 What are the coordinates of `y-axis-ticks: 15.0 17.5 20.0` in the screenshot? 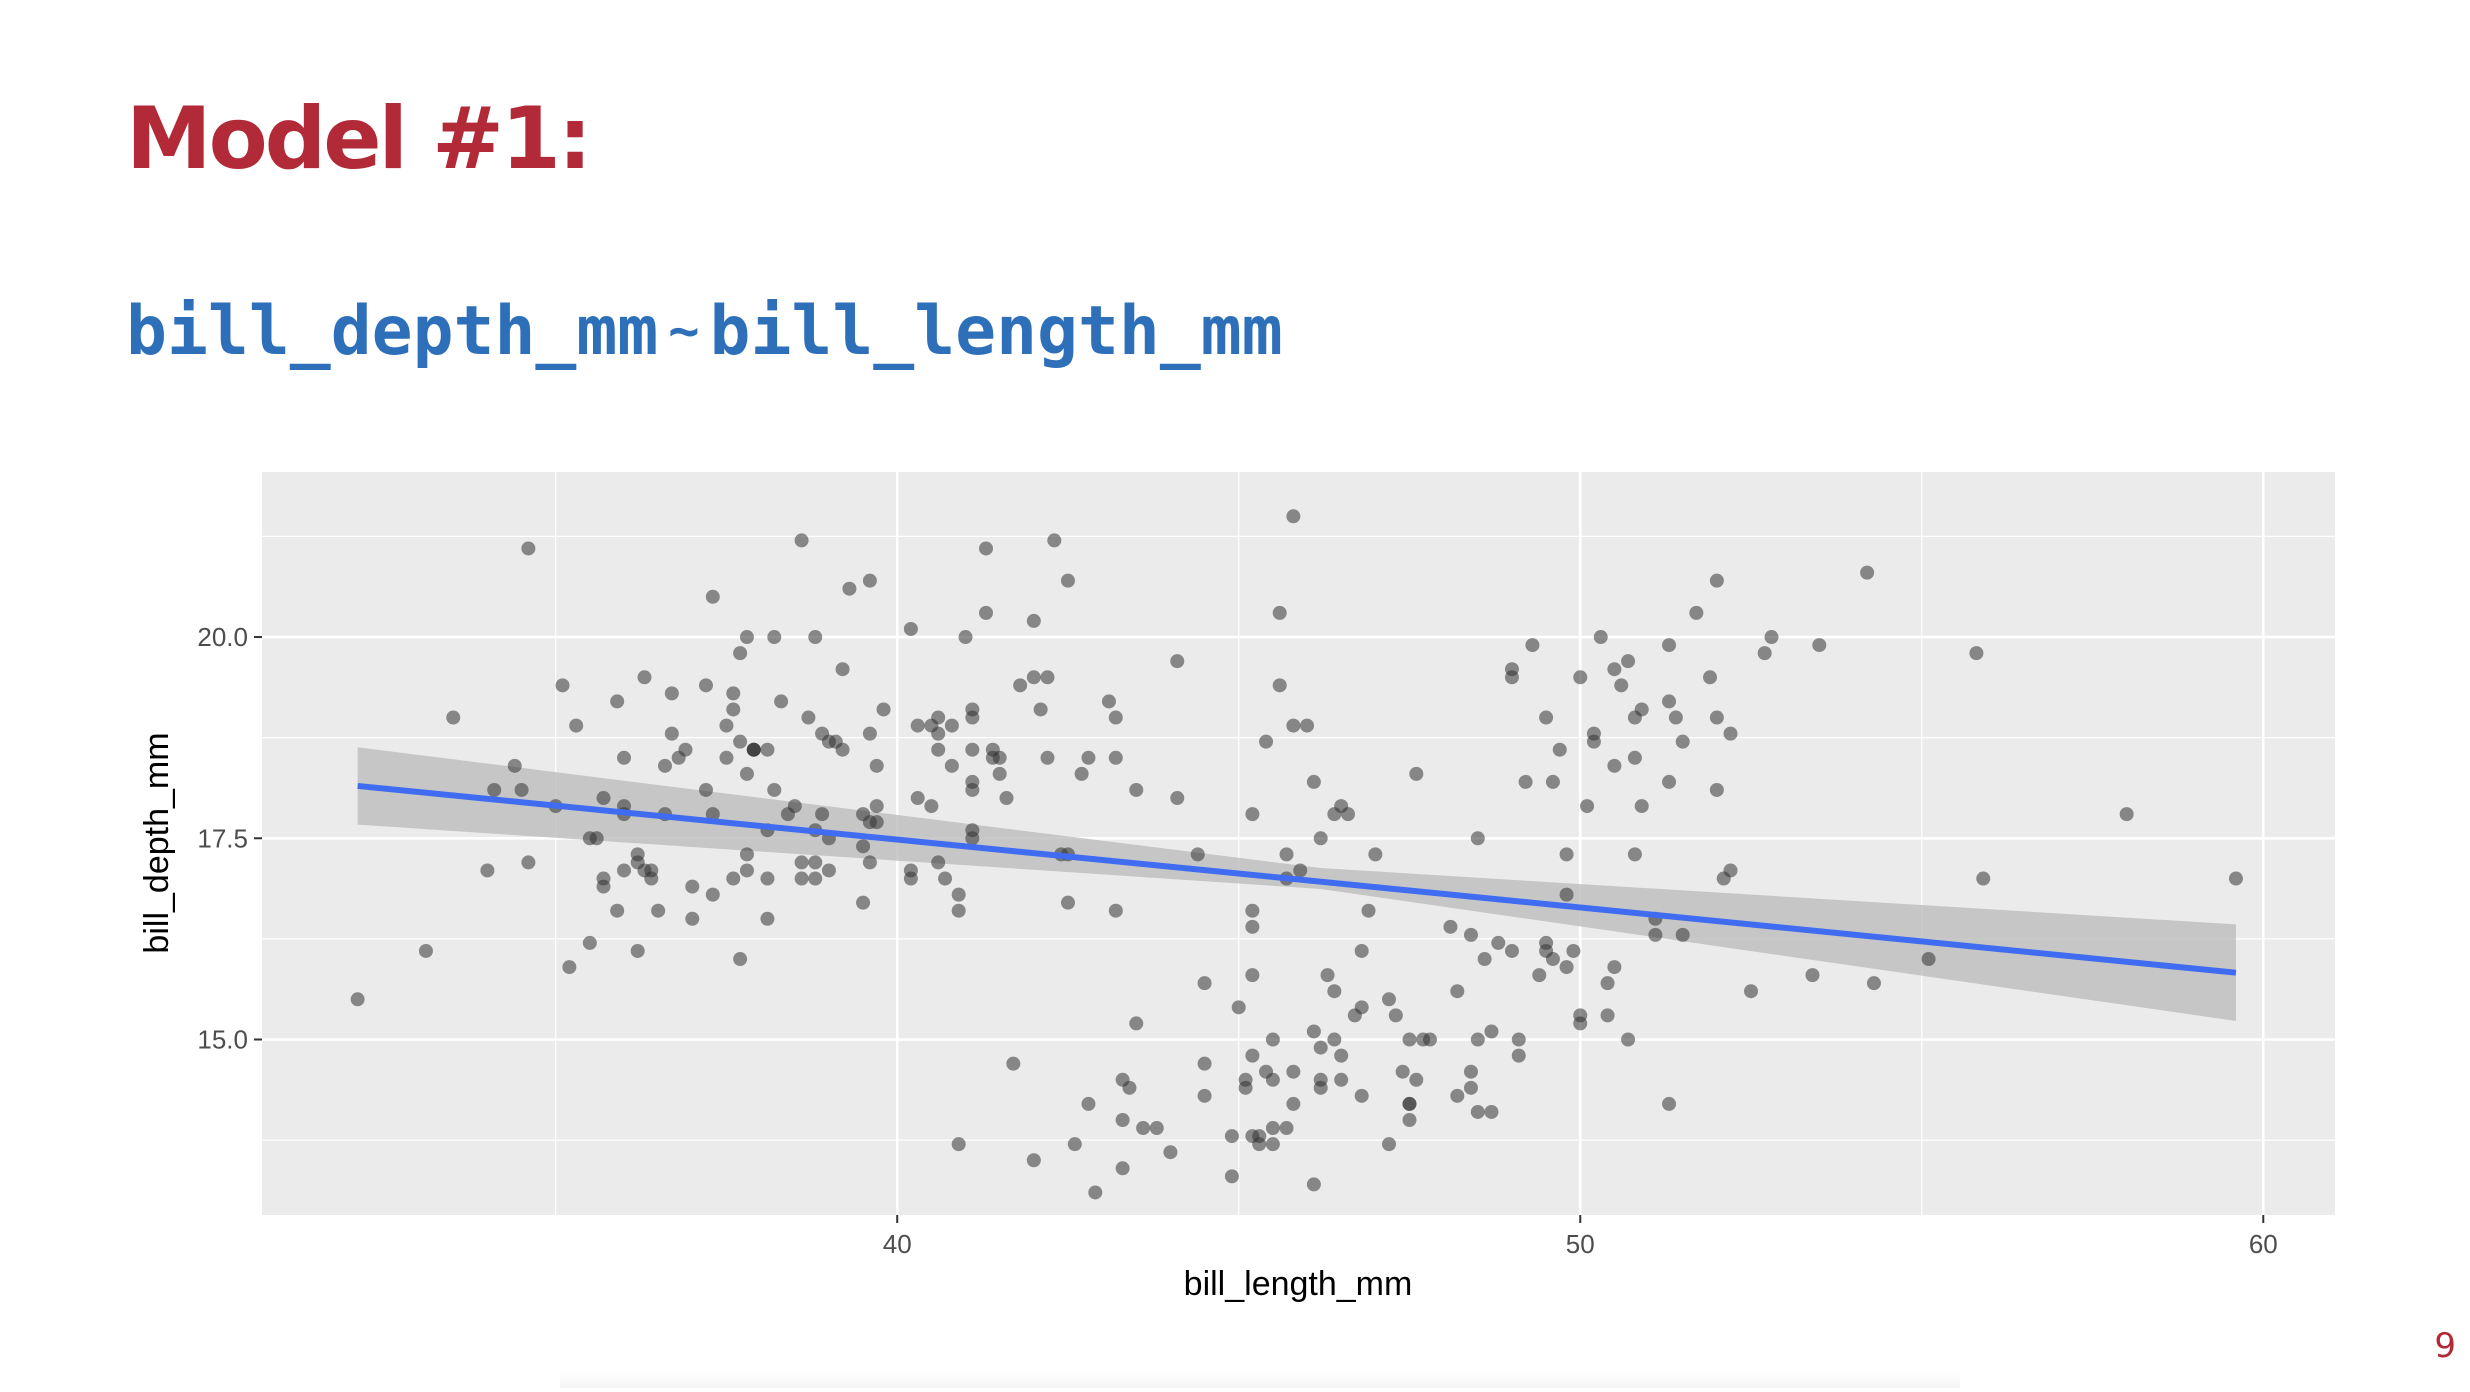 It's located at (229, 838).